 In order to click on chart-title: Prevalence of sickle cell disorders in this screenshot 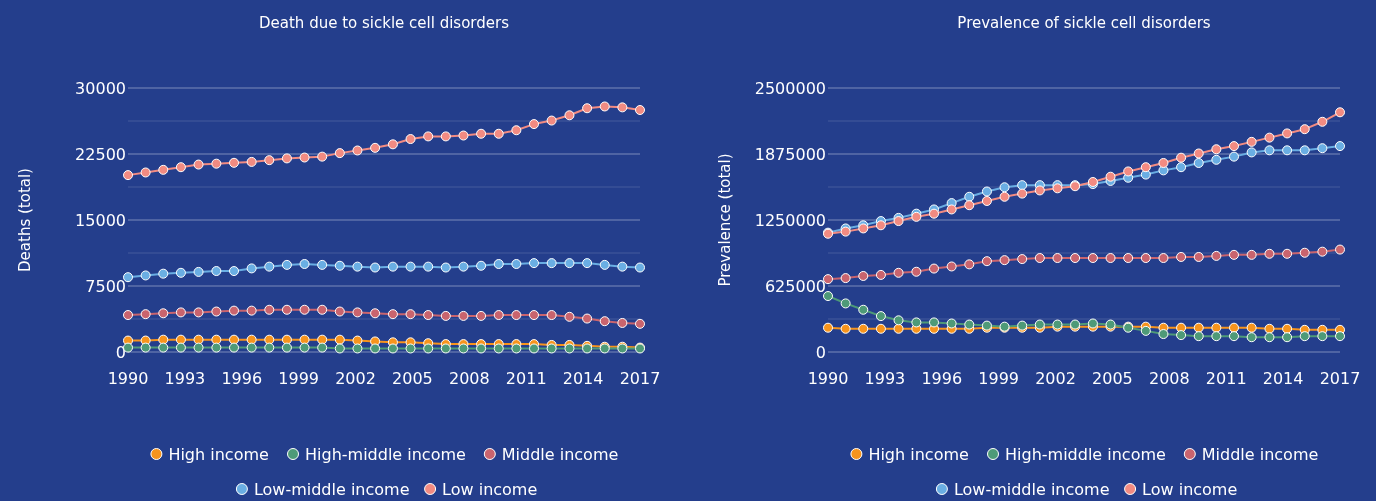, I will do `click(1084, 23)`.